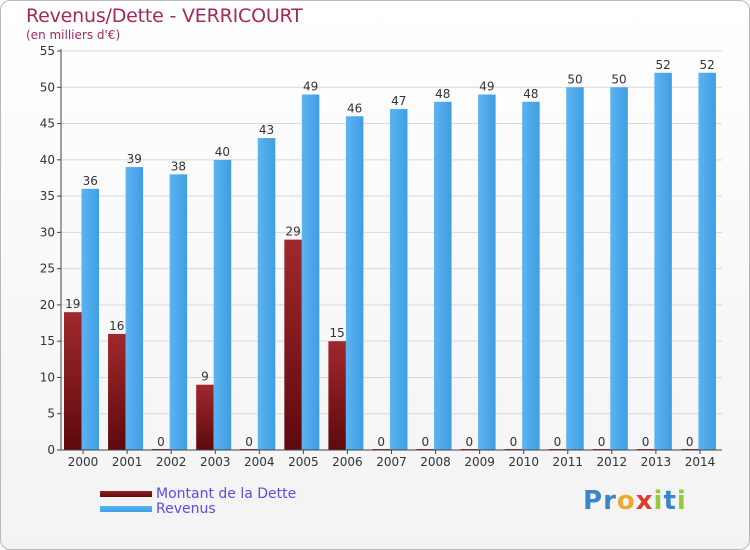 This screenshot has width=750, height=550. I want to click on debt-data-label: 16, so click(116, 326).